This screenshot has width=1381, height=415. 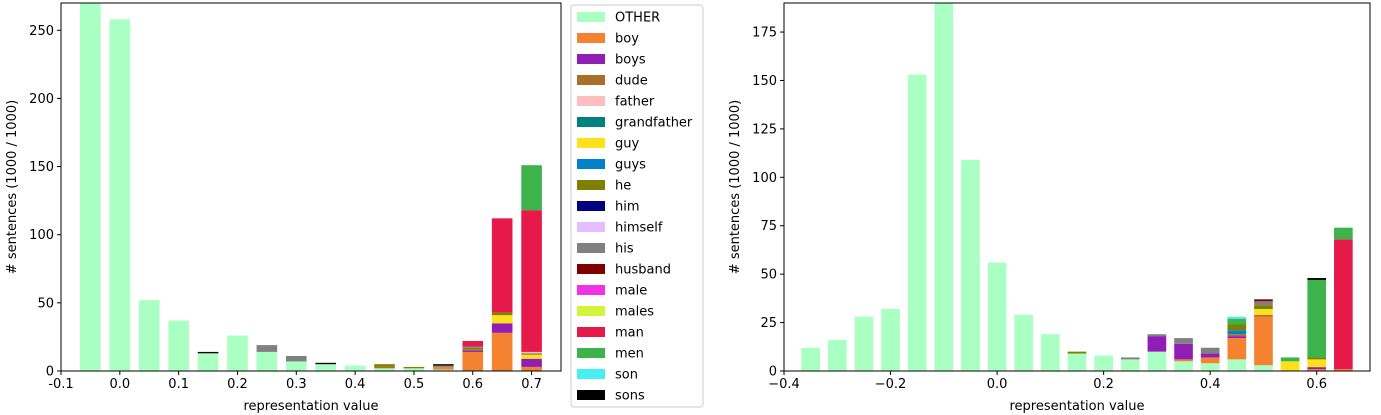 I want to click on legend-label-boys: boys, so click(x=630, y=60).